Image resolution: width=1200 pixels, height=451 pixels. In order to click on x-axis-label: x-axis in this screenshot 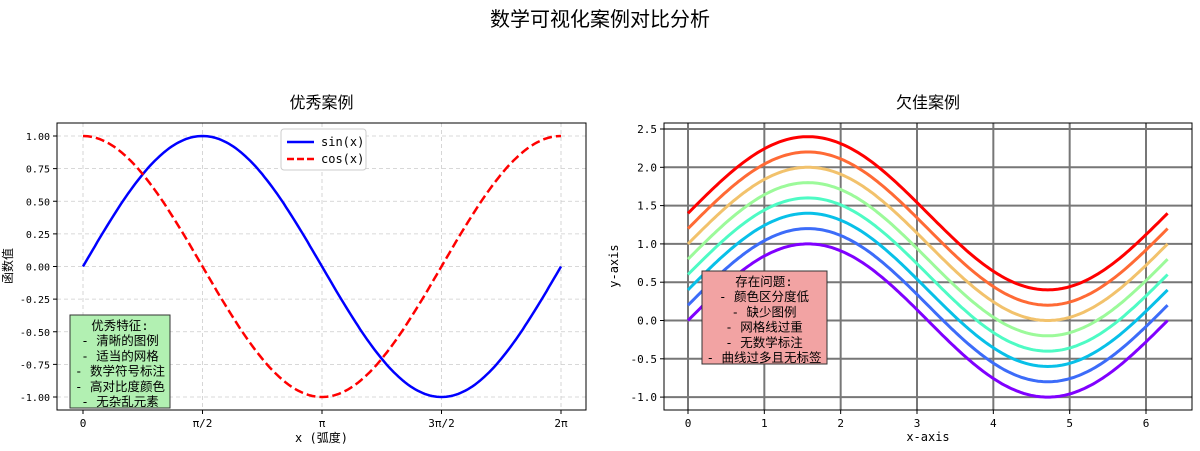, I will do `click(927, 437)`.